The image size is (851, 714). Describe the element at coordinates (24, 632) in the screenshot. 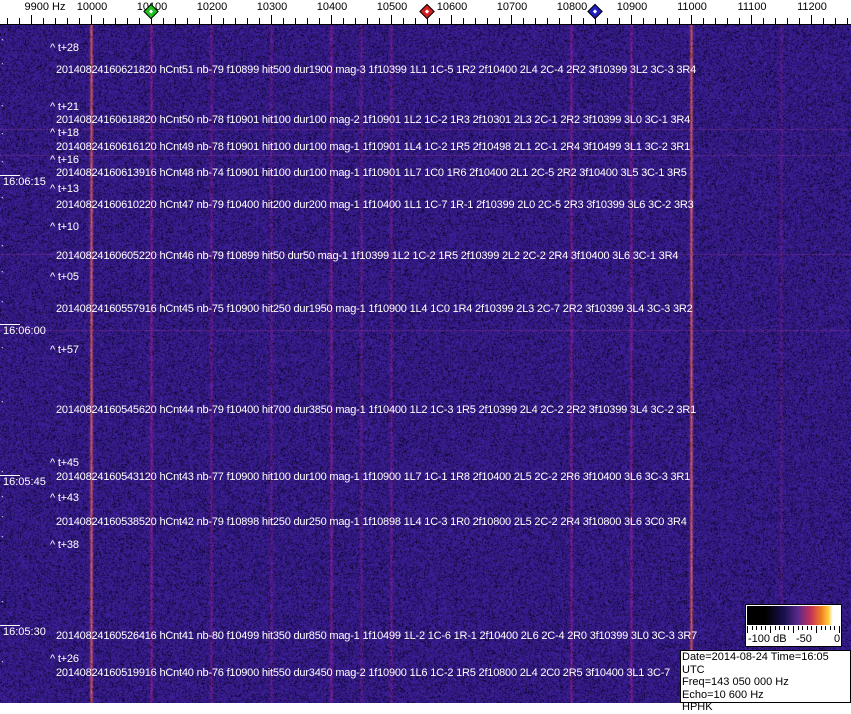

I see `time-label: 16:05:30` at that location.